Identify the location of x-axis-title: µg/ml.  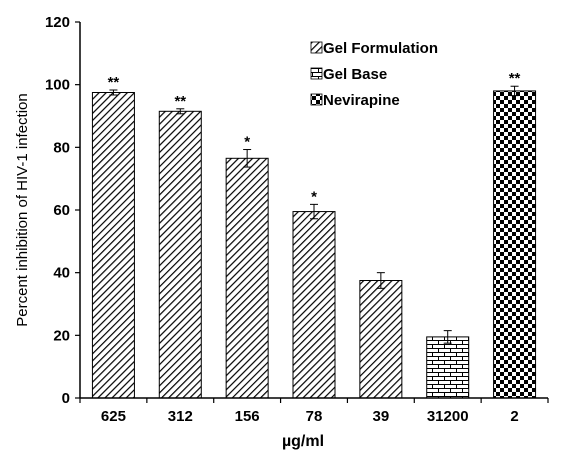
(303, 441).